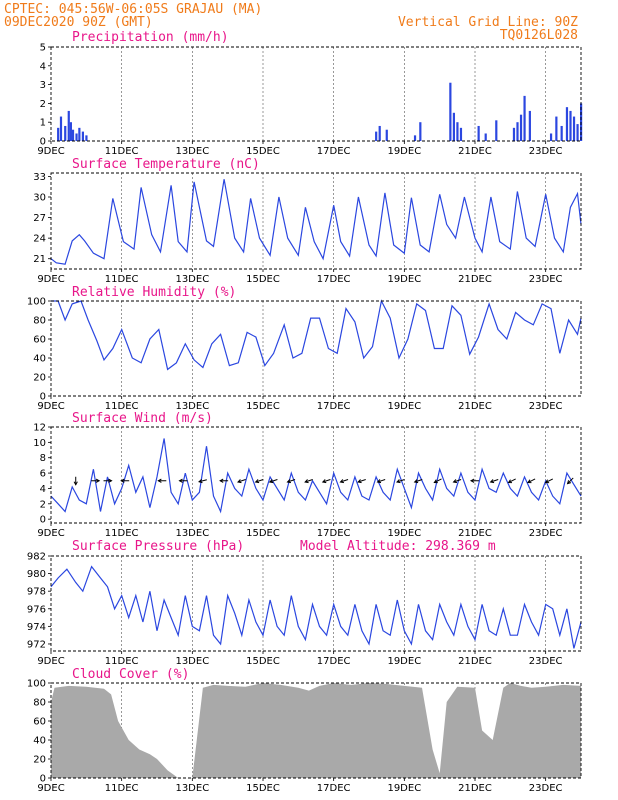  What do you see at coordinates (43, 104) in the screenshot?
I see `precip-ytick-label: 2` at bounding box center [43, 104].